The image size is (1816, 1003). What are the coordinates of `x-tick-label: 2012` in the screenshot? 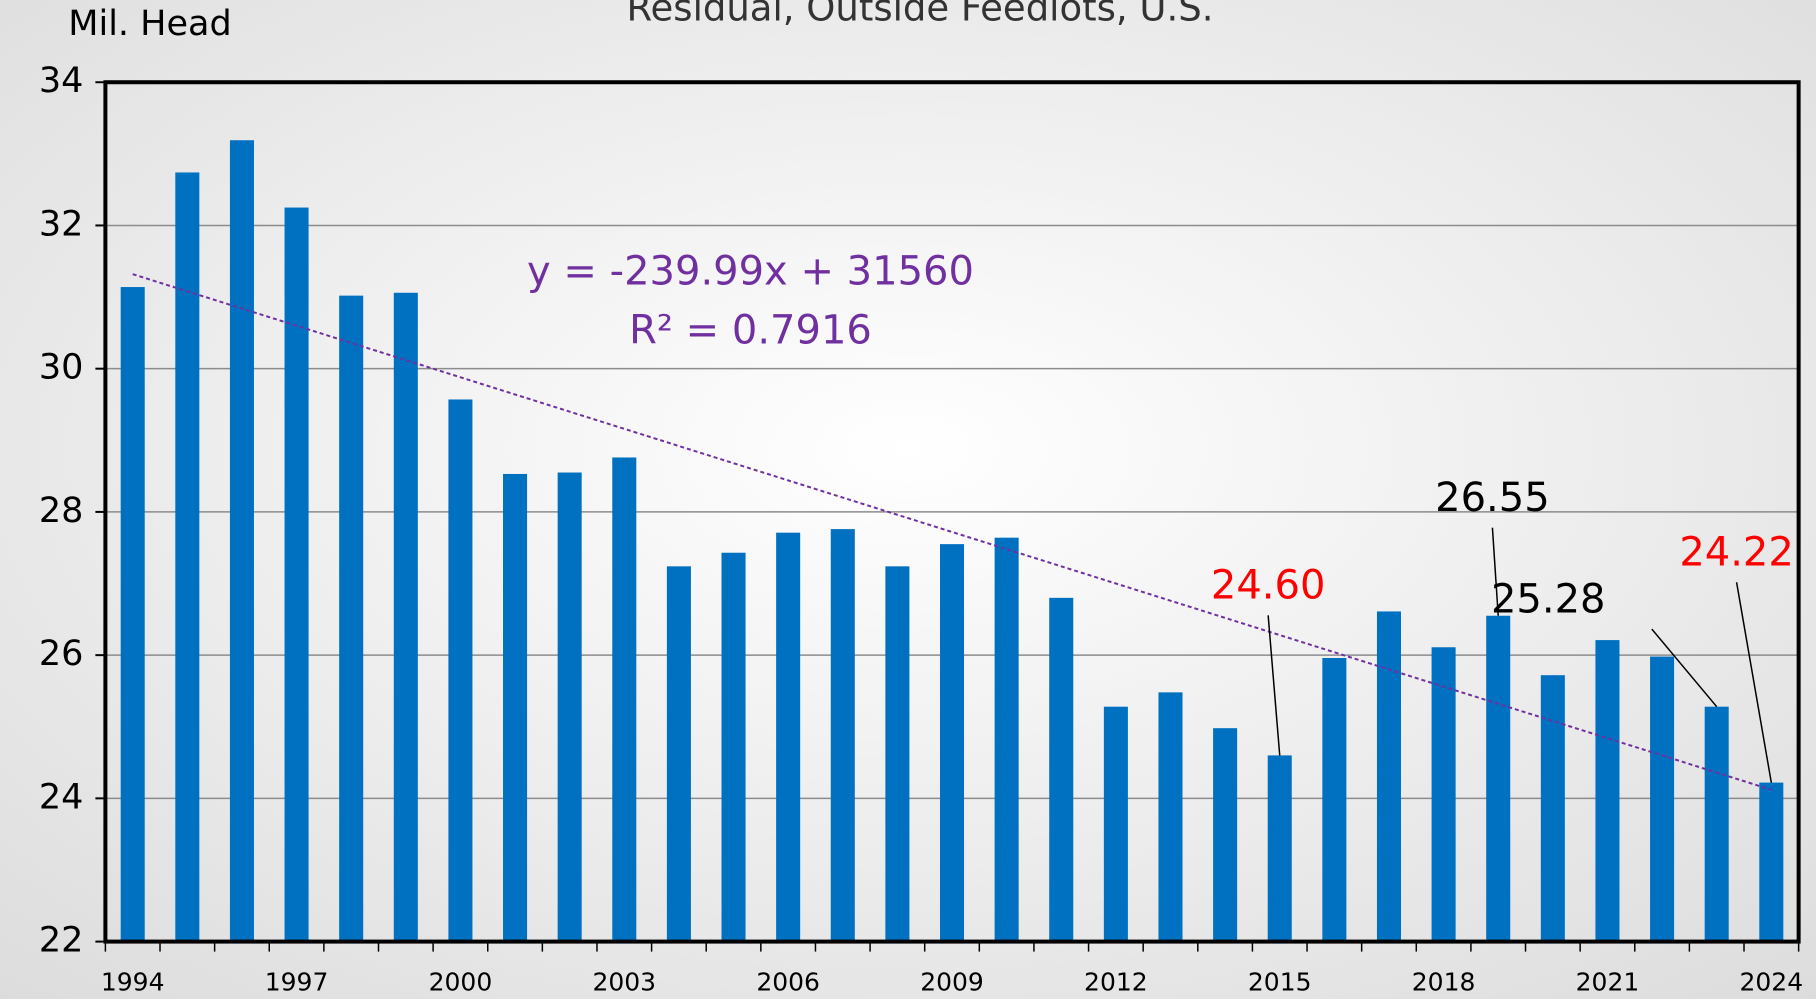 It's located at (1116, 982).